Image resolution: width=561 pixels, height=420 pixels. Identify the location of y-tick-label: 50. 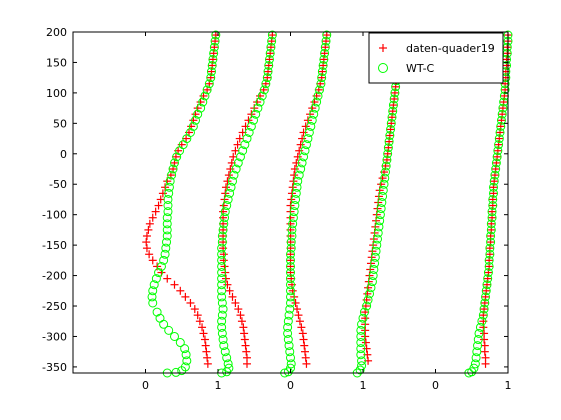
(60, 123).